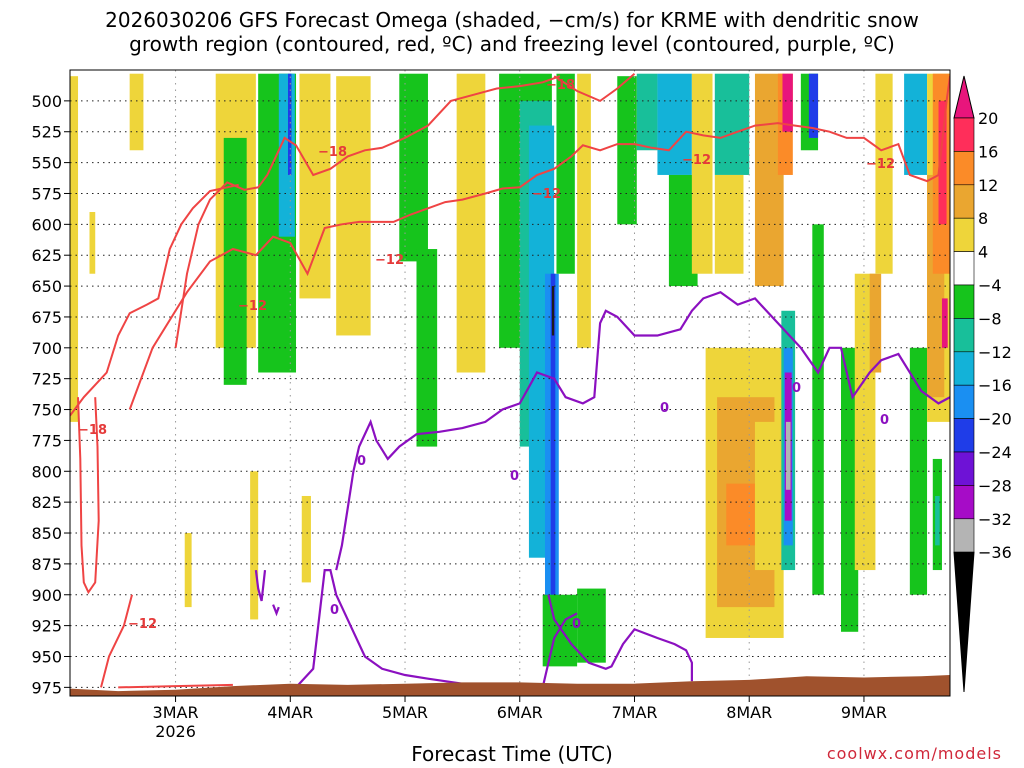  What do you see at coordinates (995, 385) in the screenshot?
I see `colorbar-label: −16` at bounding box center [995, 385].